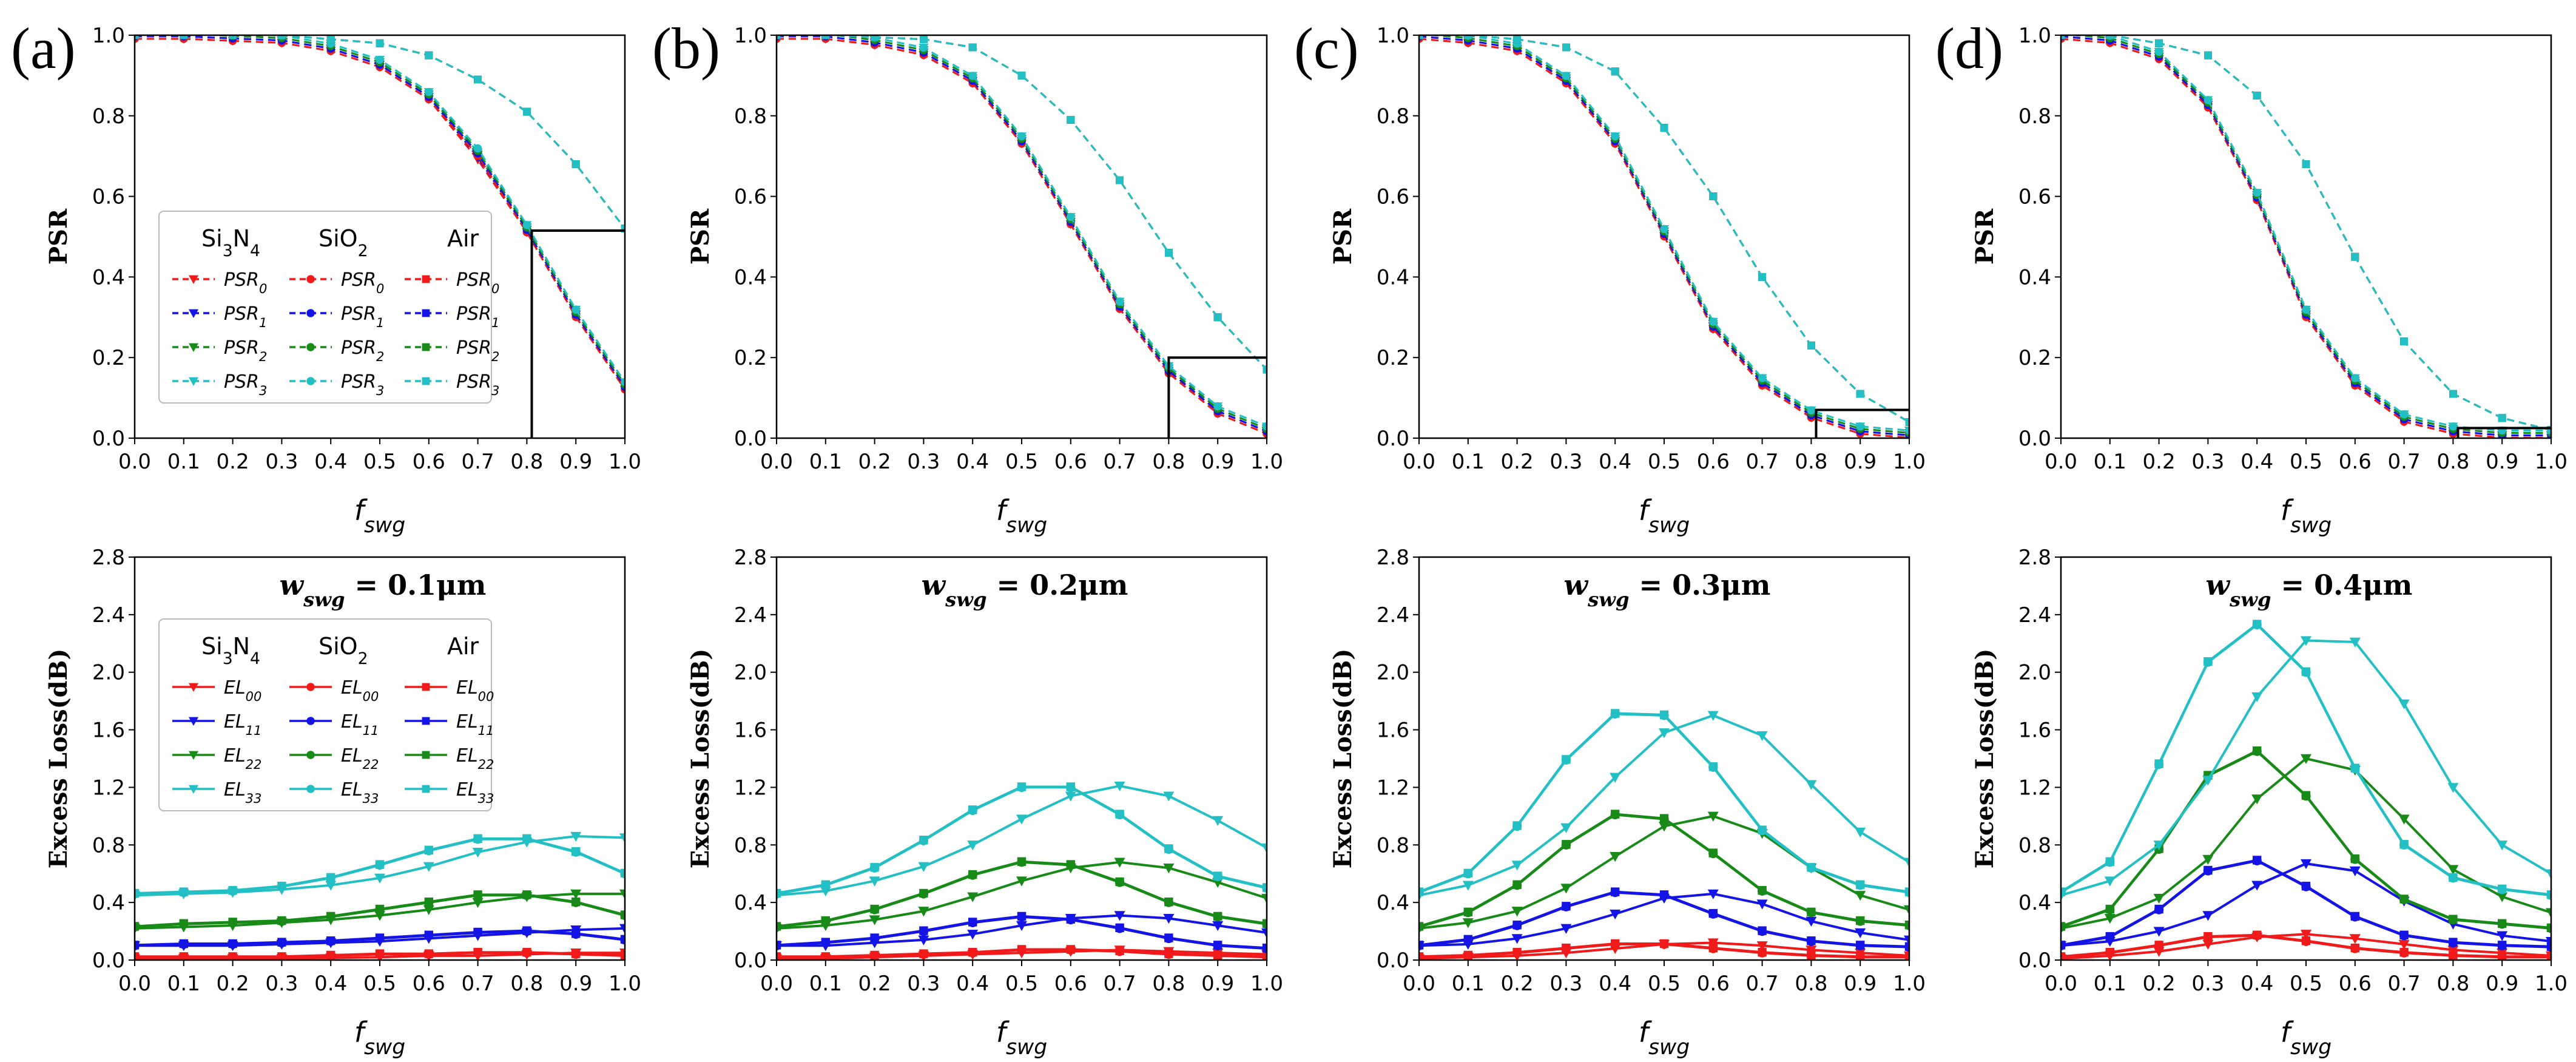  What do you see at coordinates (1343, 237) in the screenshot?
I see `y-axis-label: PSR` at bounding box center [1343, 237].